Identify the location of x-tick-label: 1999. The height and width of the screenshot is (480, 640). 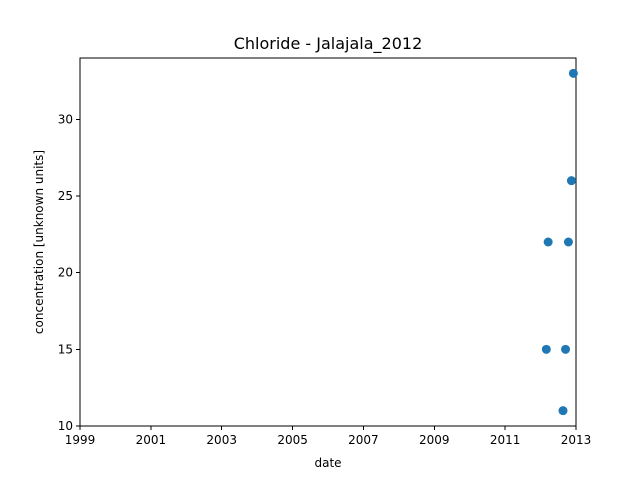
(80, 440).